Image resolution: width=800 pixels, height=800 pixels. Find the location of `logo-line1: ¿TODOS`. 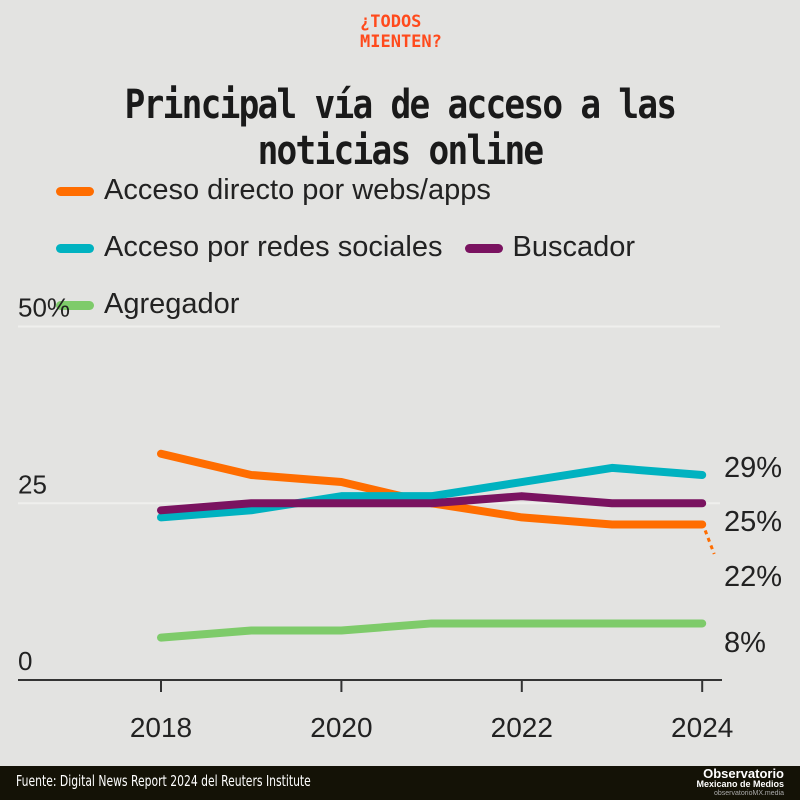

logo-line1: ¿TODOS is located at coordinates (391, 22).